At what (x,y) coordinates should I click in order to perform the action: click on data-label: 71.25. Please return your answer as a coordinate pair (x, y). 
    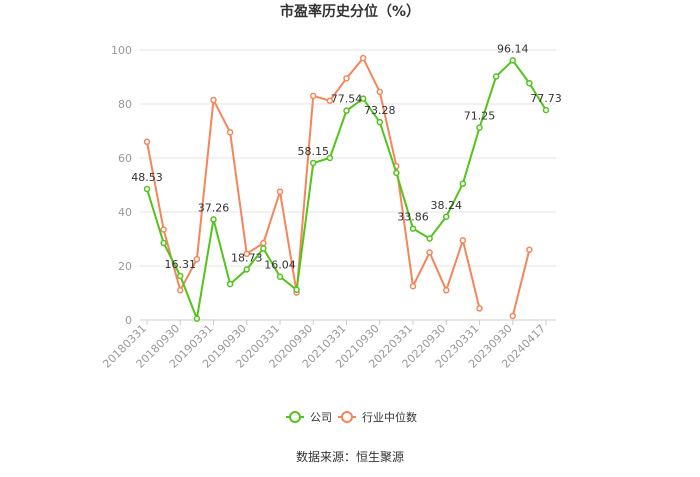
    Looking at the image, I should click on (480, 116).